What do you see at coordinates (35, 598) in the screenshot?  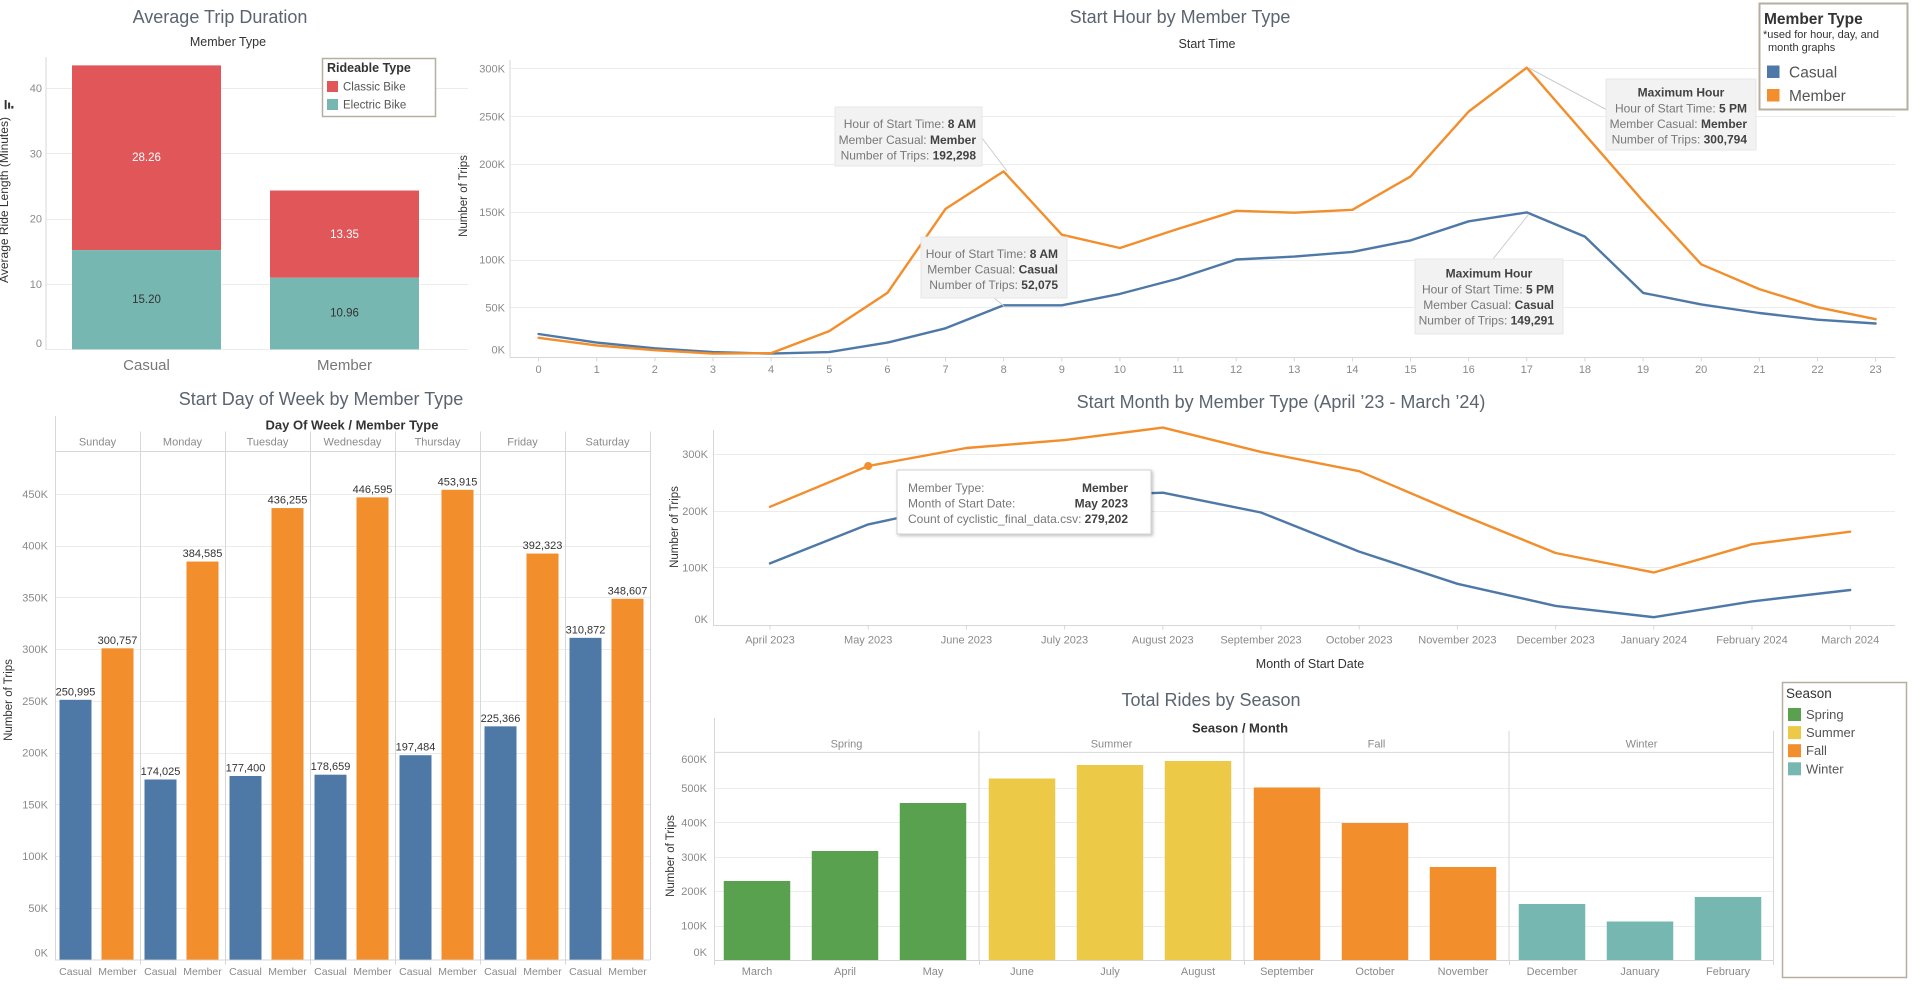 I see `svg-text: 350K` at bounding box center [35, 598].